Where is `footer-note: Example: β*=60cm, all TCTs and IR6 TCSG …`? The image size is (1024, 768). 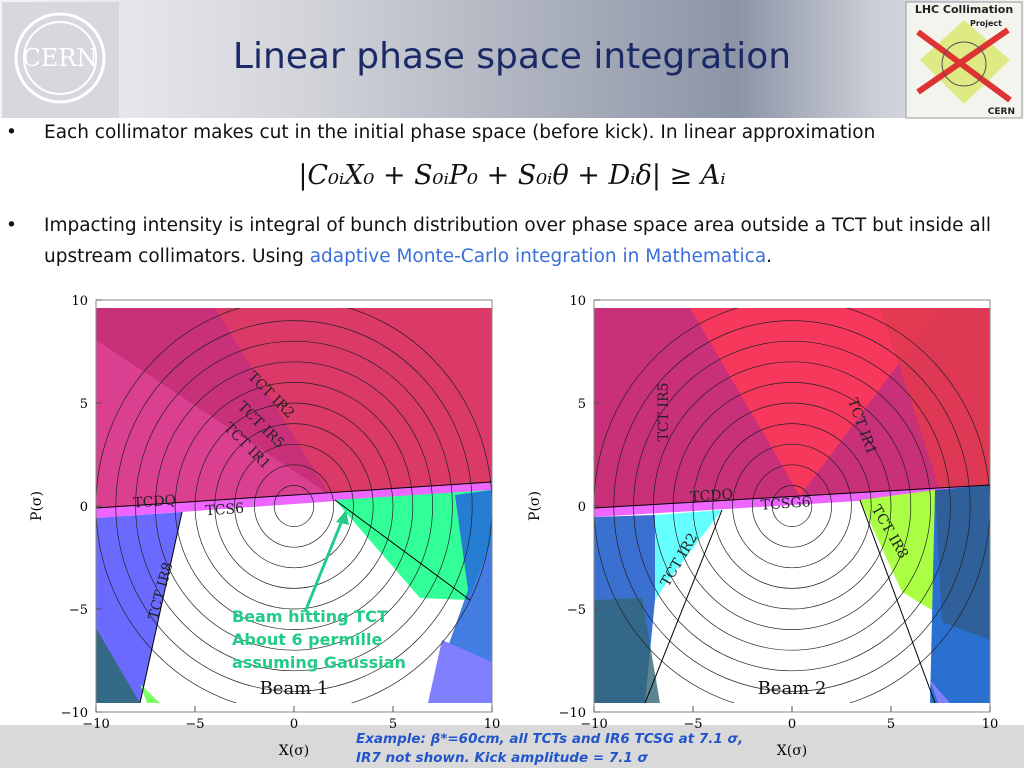 footer-note: Example: β*=60cm, all TCTs and IR6 TCSG … is located at coordinates (549, 739).